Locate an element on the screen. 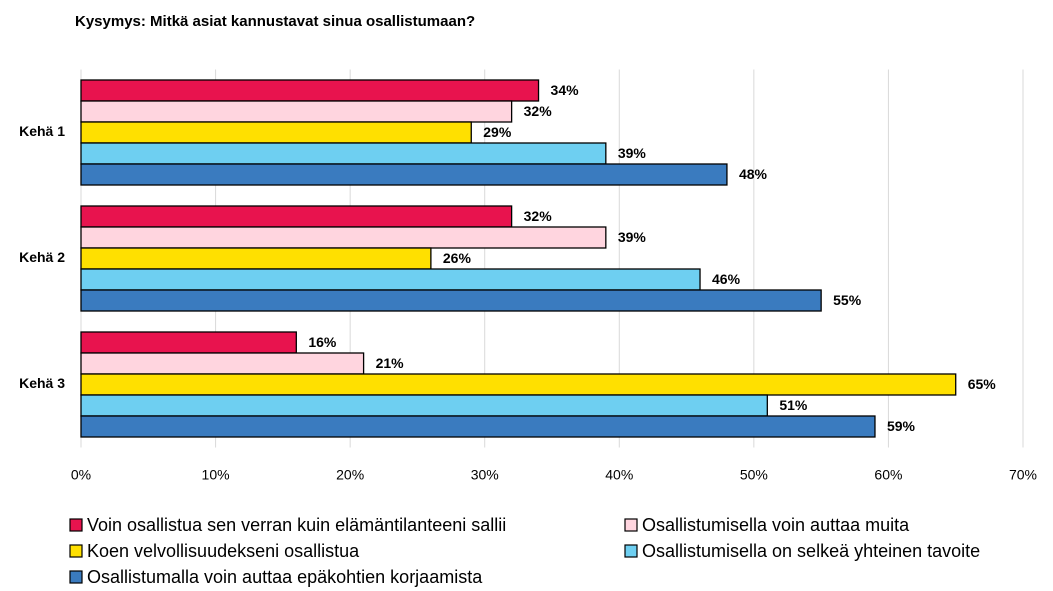 The width and height of the screenshot is (1053, 591). x-tick-label: 20% is located at coordinates (350, 475).